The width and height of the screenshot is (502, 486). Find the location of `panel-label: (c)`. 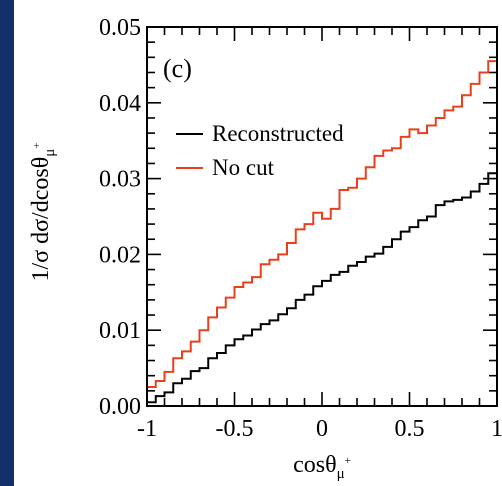

panel-label: (c) is located at coordinates (177, 68).